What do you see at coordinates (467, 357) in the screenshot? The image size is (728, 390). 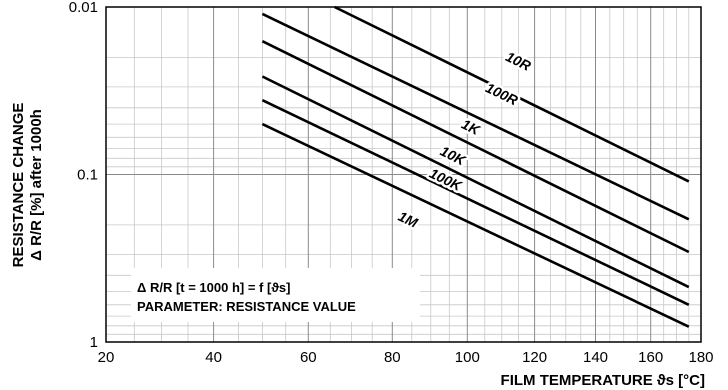 I see `x-tick-label: 100` at bounding box center [467, 357].